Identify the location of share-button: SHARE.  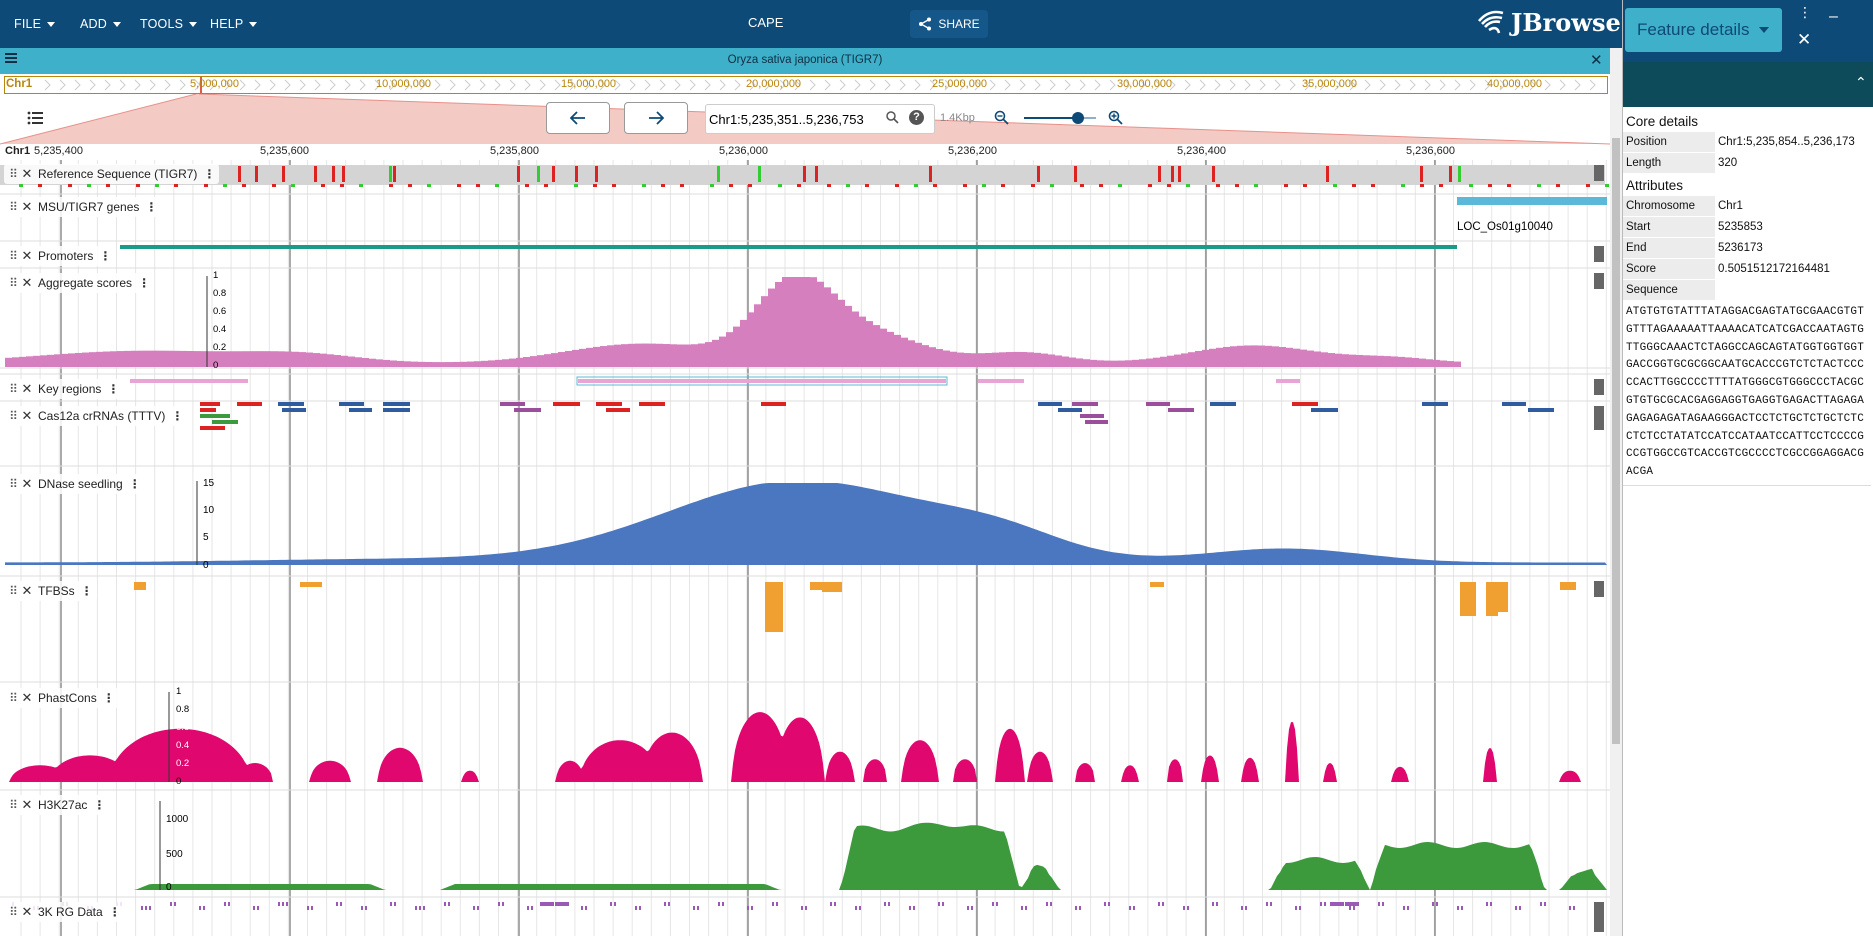
(949, 24).